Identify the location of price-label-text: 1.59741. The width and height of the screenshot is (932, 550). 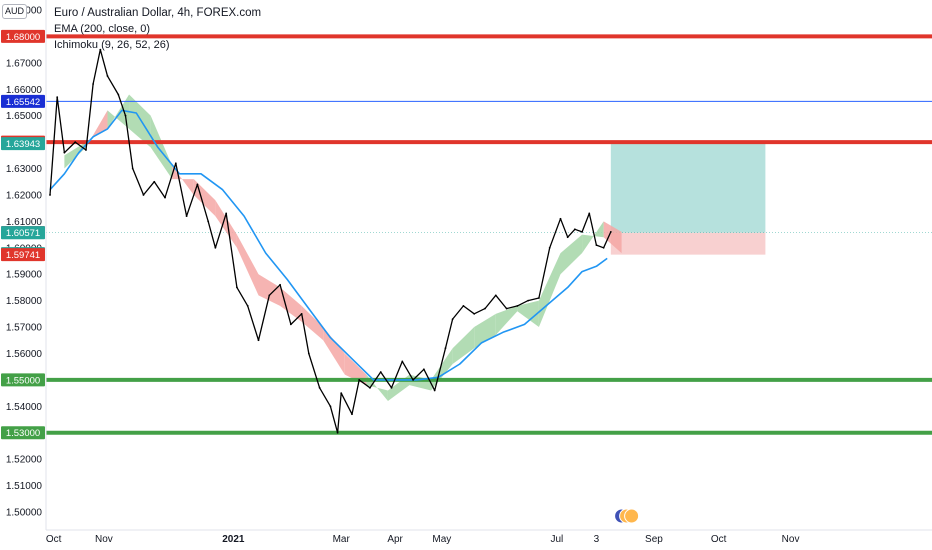
(23, 255).